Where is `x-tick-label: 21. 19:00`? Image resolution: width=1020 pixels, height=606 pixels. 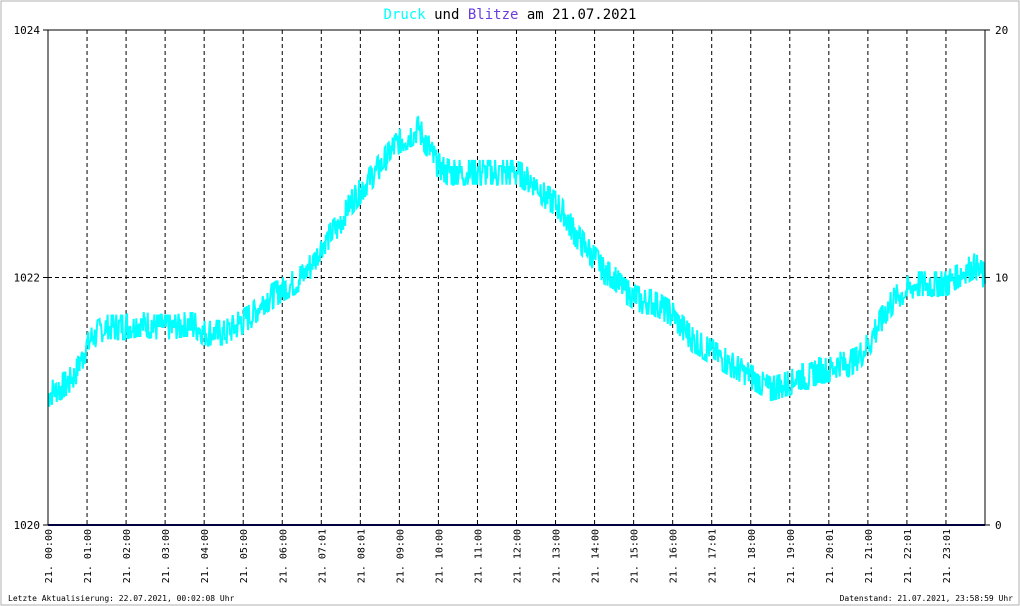
x-tick-label: 21. 19:00 is located at coordinates (791, 556).